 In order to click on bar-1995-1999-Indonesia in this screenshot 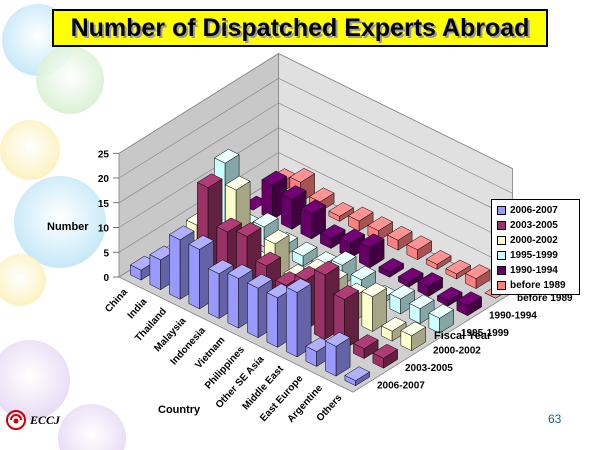, I will do `click(304, 254)`.